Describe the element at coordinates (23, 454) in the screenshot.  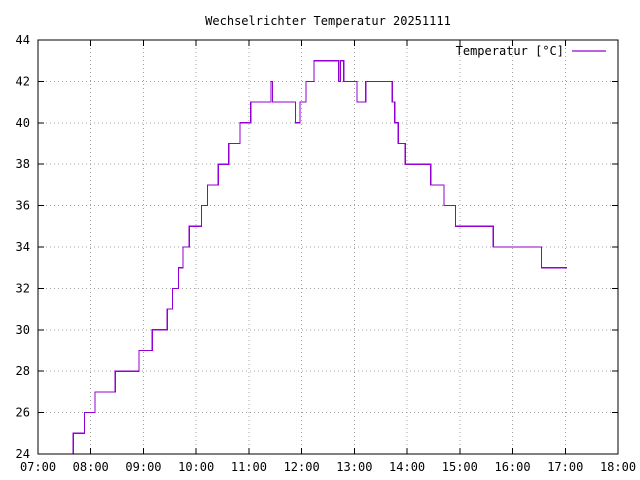
I see `y-tick-label: 24` at that location.